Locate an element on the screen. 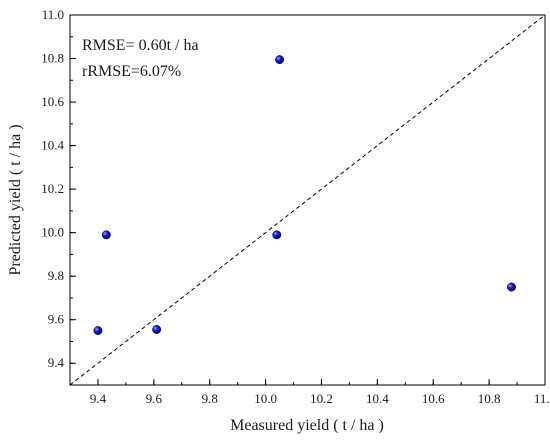  y-tick-label: 11.0 is located at coordinates (53, 14).